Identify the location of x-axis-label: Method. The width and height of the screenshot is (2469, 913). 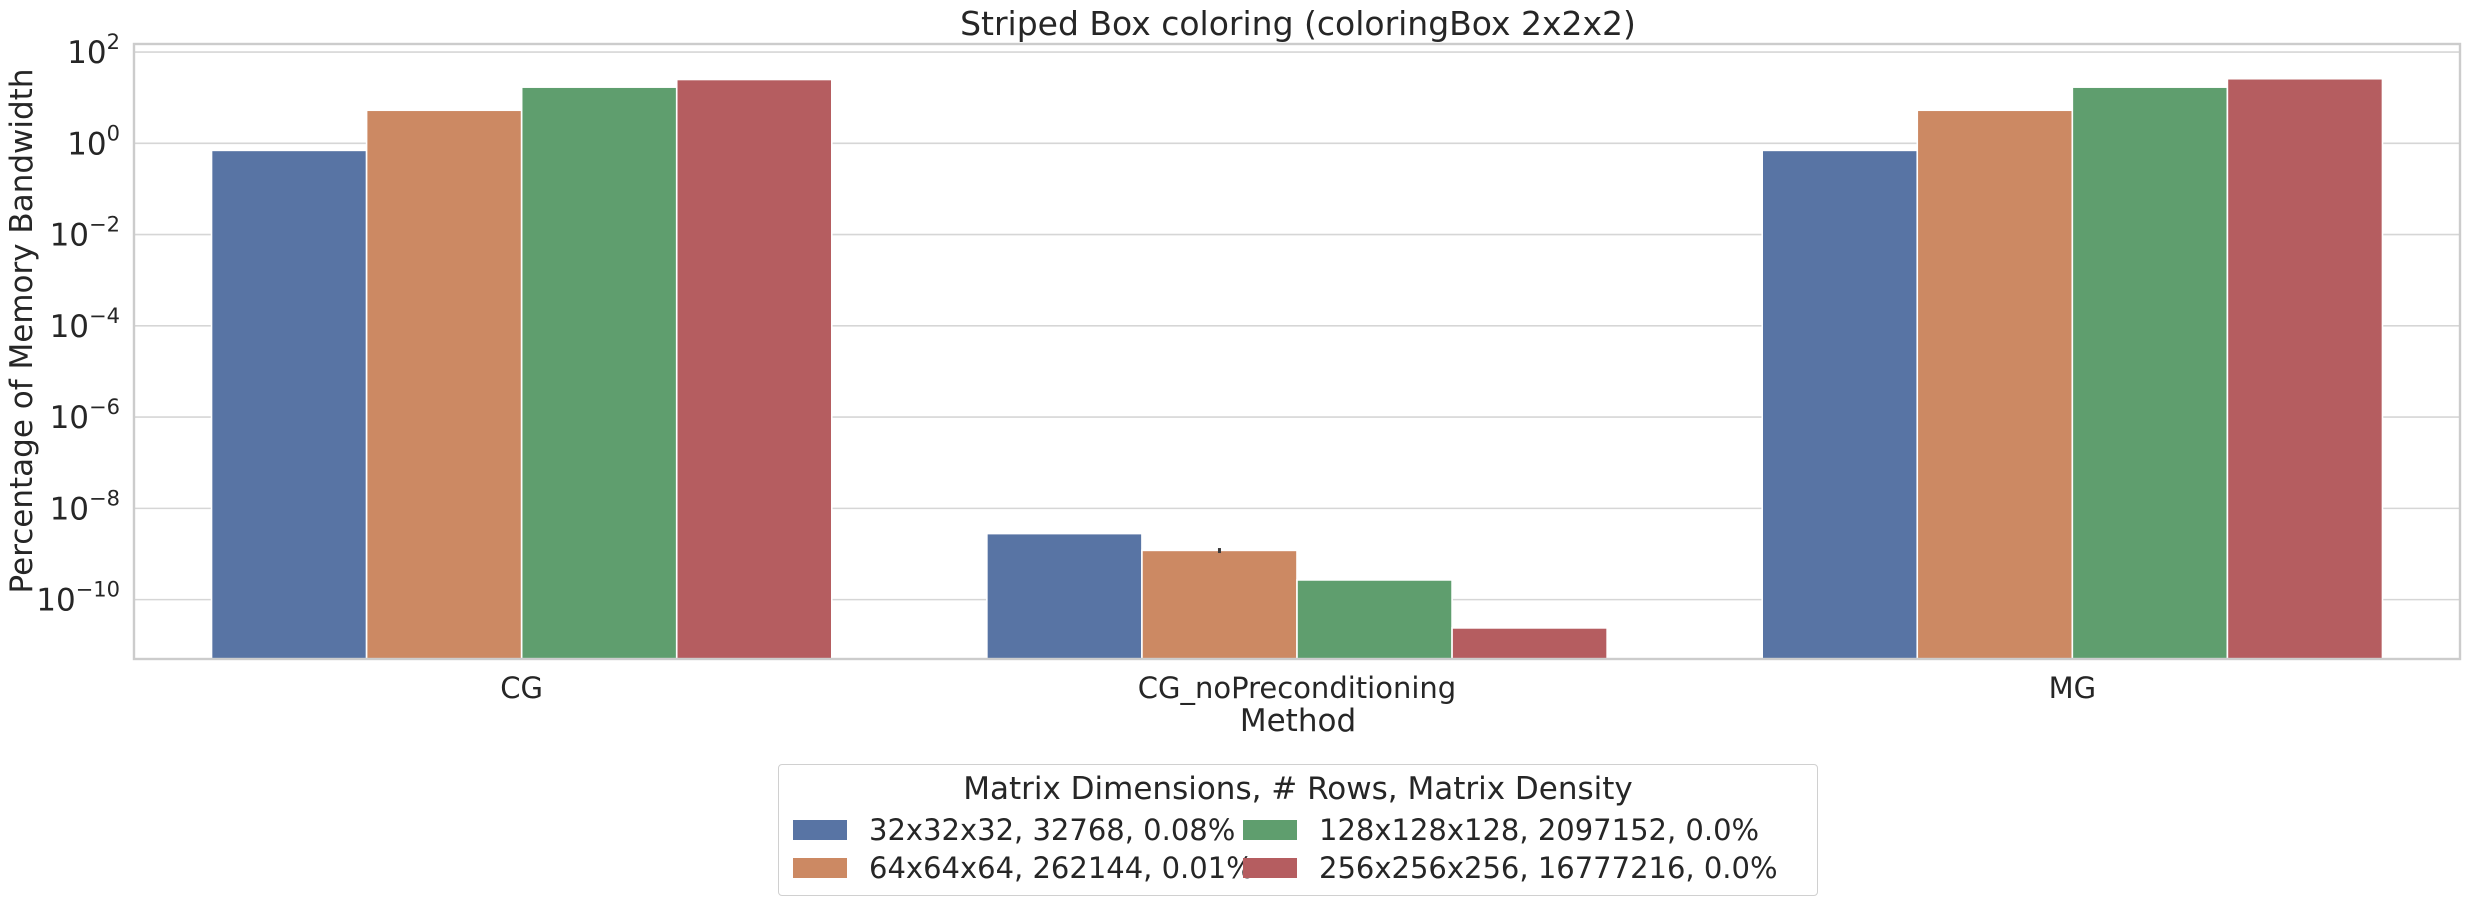
(1298, 721).